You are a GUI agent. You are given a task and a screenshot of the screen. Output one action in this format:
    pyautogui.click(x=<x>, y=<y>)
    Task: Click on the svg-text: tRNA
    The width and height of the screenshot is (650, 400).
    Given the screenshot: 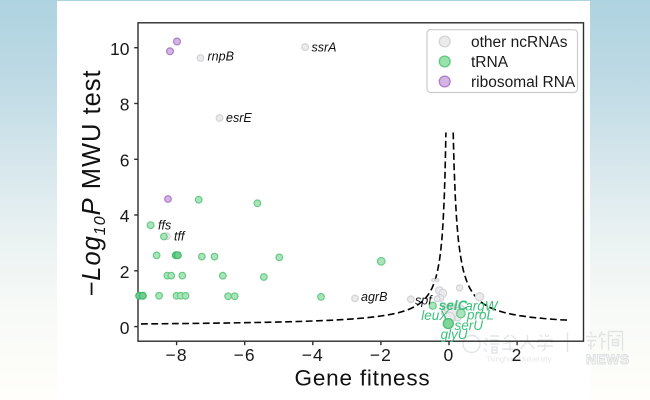 What is the action you would take?
    pyautogui.click(x=490, y=62)
    